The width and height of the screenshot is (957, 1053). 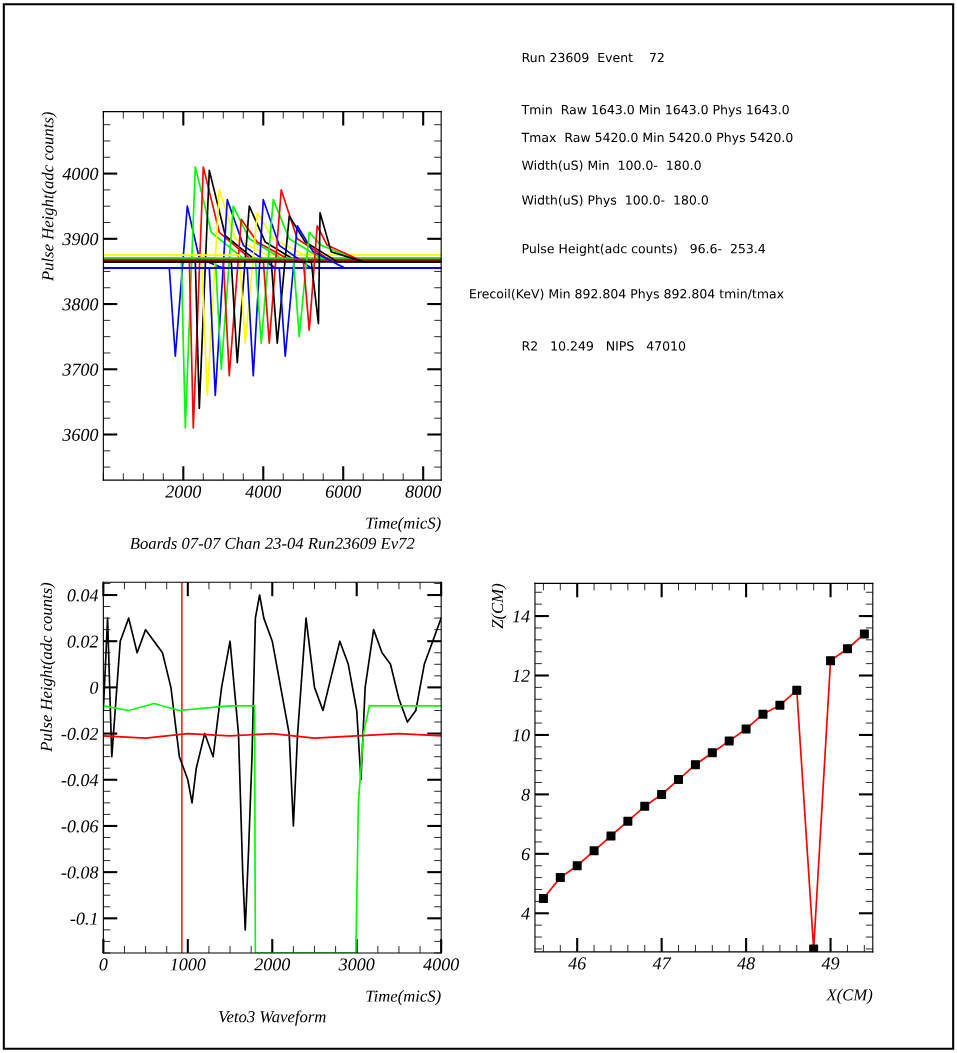 What do you see at coordinates (423, 491) in the screenshot?
I see `x-tick-label: 8000` at bounding box center [423, 491].